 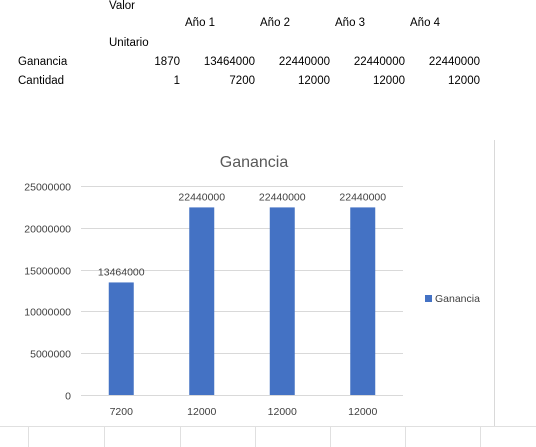 I want to click on row-label-cantidad: Cantidad, so click(x=41, y=81).